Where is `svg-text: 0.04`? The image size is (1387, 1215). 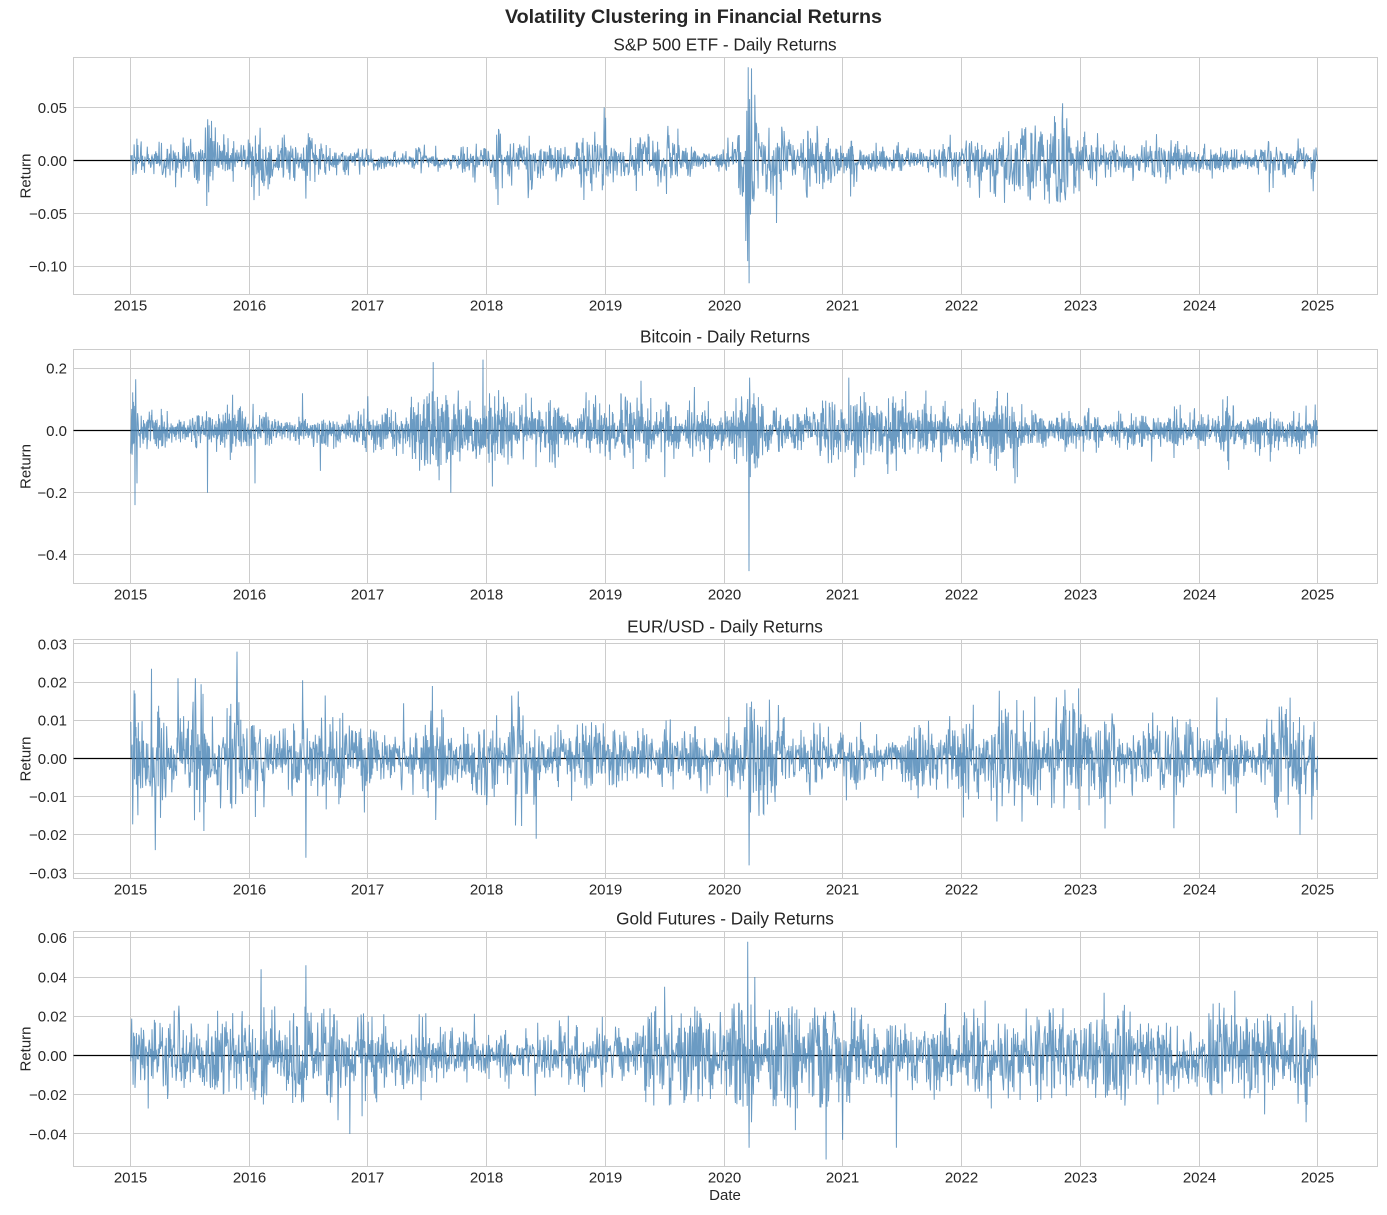
svg-text: 0.04 is located at coordinates (52, 977).